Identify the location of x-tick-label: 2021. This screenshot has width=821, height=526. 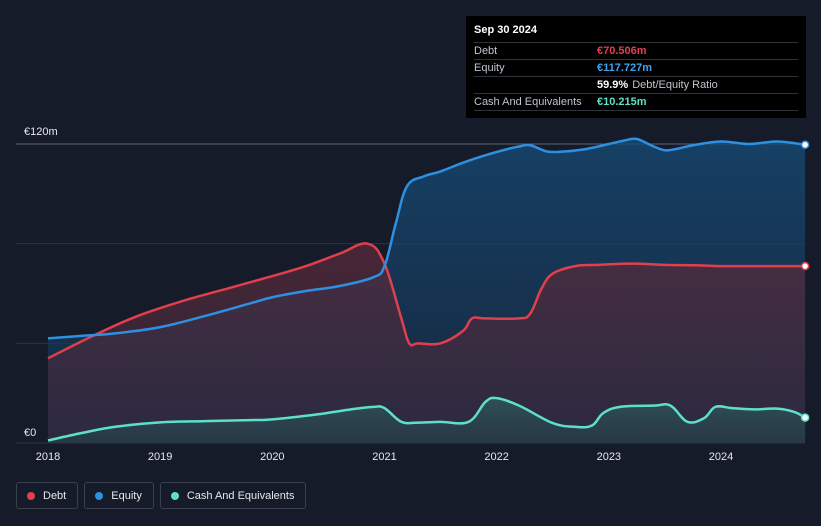
(384, 457).